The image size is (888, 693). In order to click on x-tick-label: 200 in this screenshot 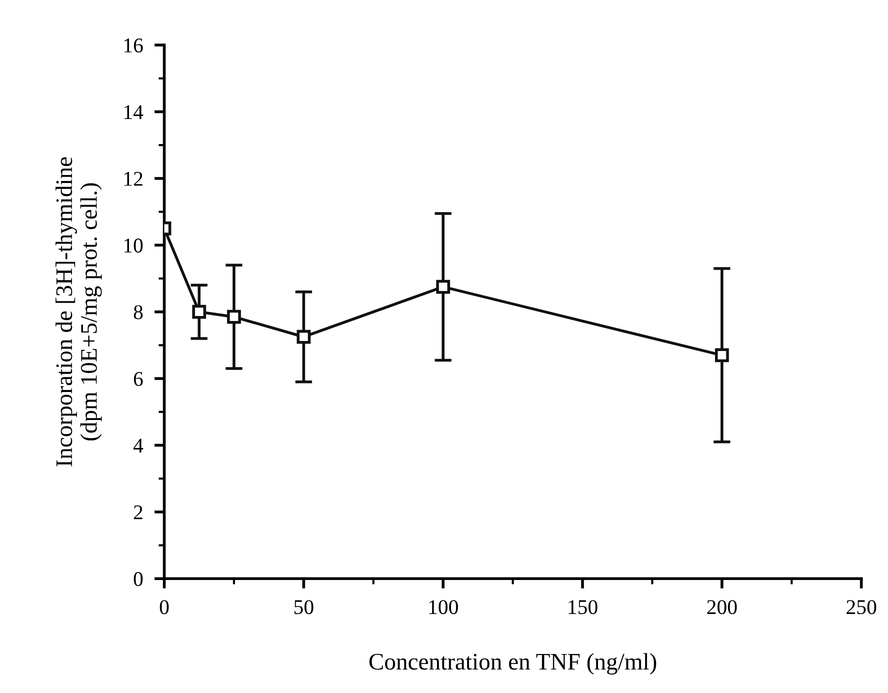, I will do `click(722, 607)`.